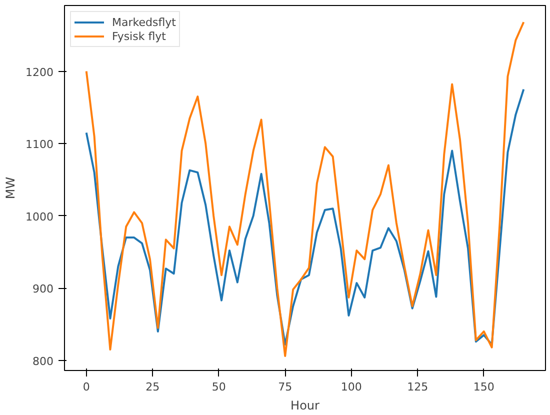 This screenshot has width=550, height=415. Describe the element at coordinates (417, 387) in the screenshot. I see `x-tick-label: 125` at that location.